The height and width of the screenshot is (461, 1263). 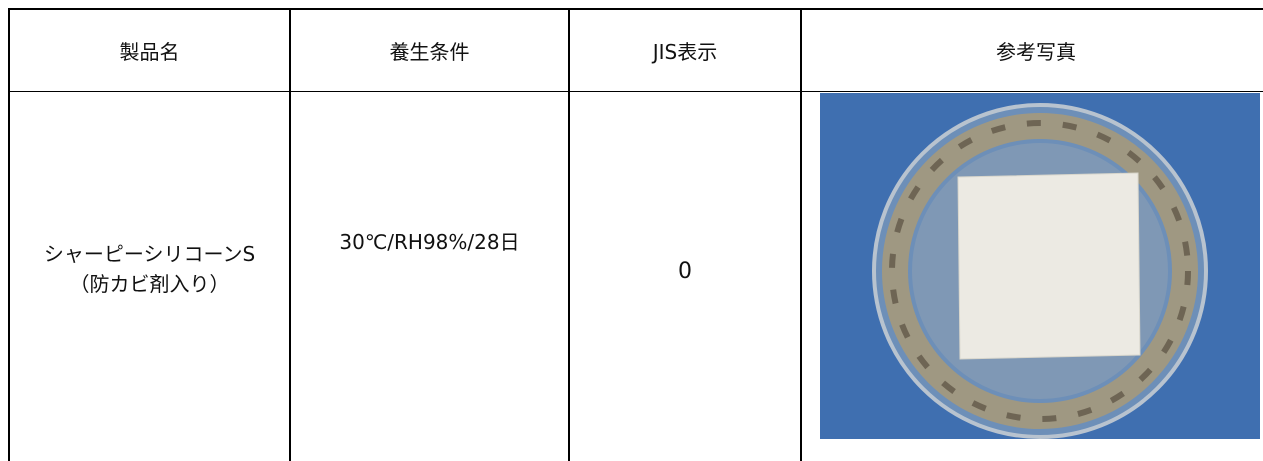 I want to click on header-text: 製品名, so click(x=149, y=52).